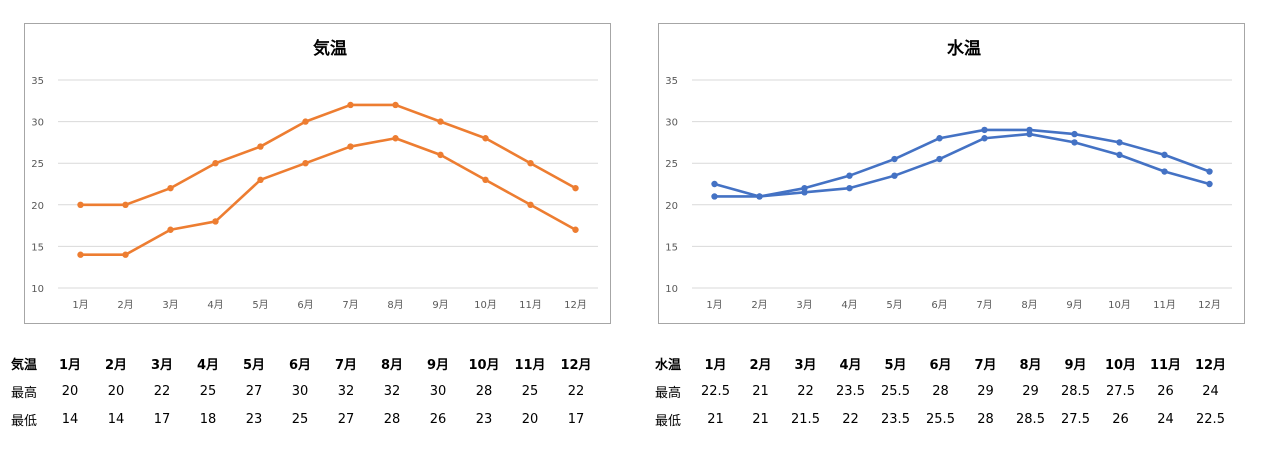 This screenshot has height=457, width=1270. What do you see at coordinates (305, 391) in the screenshot?
I see `air-table-row: 最高 20 20 22 25 27 30 32 32 30 28 25 22` at bounding box center [305, 391].